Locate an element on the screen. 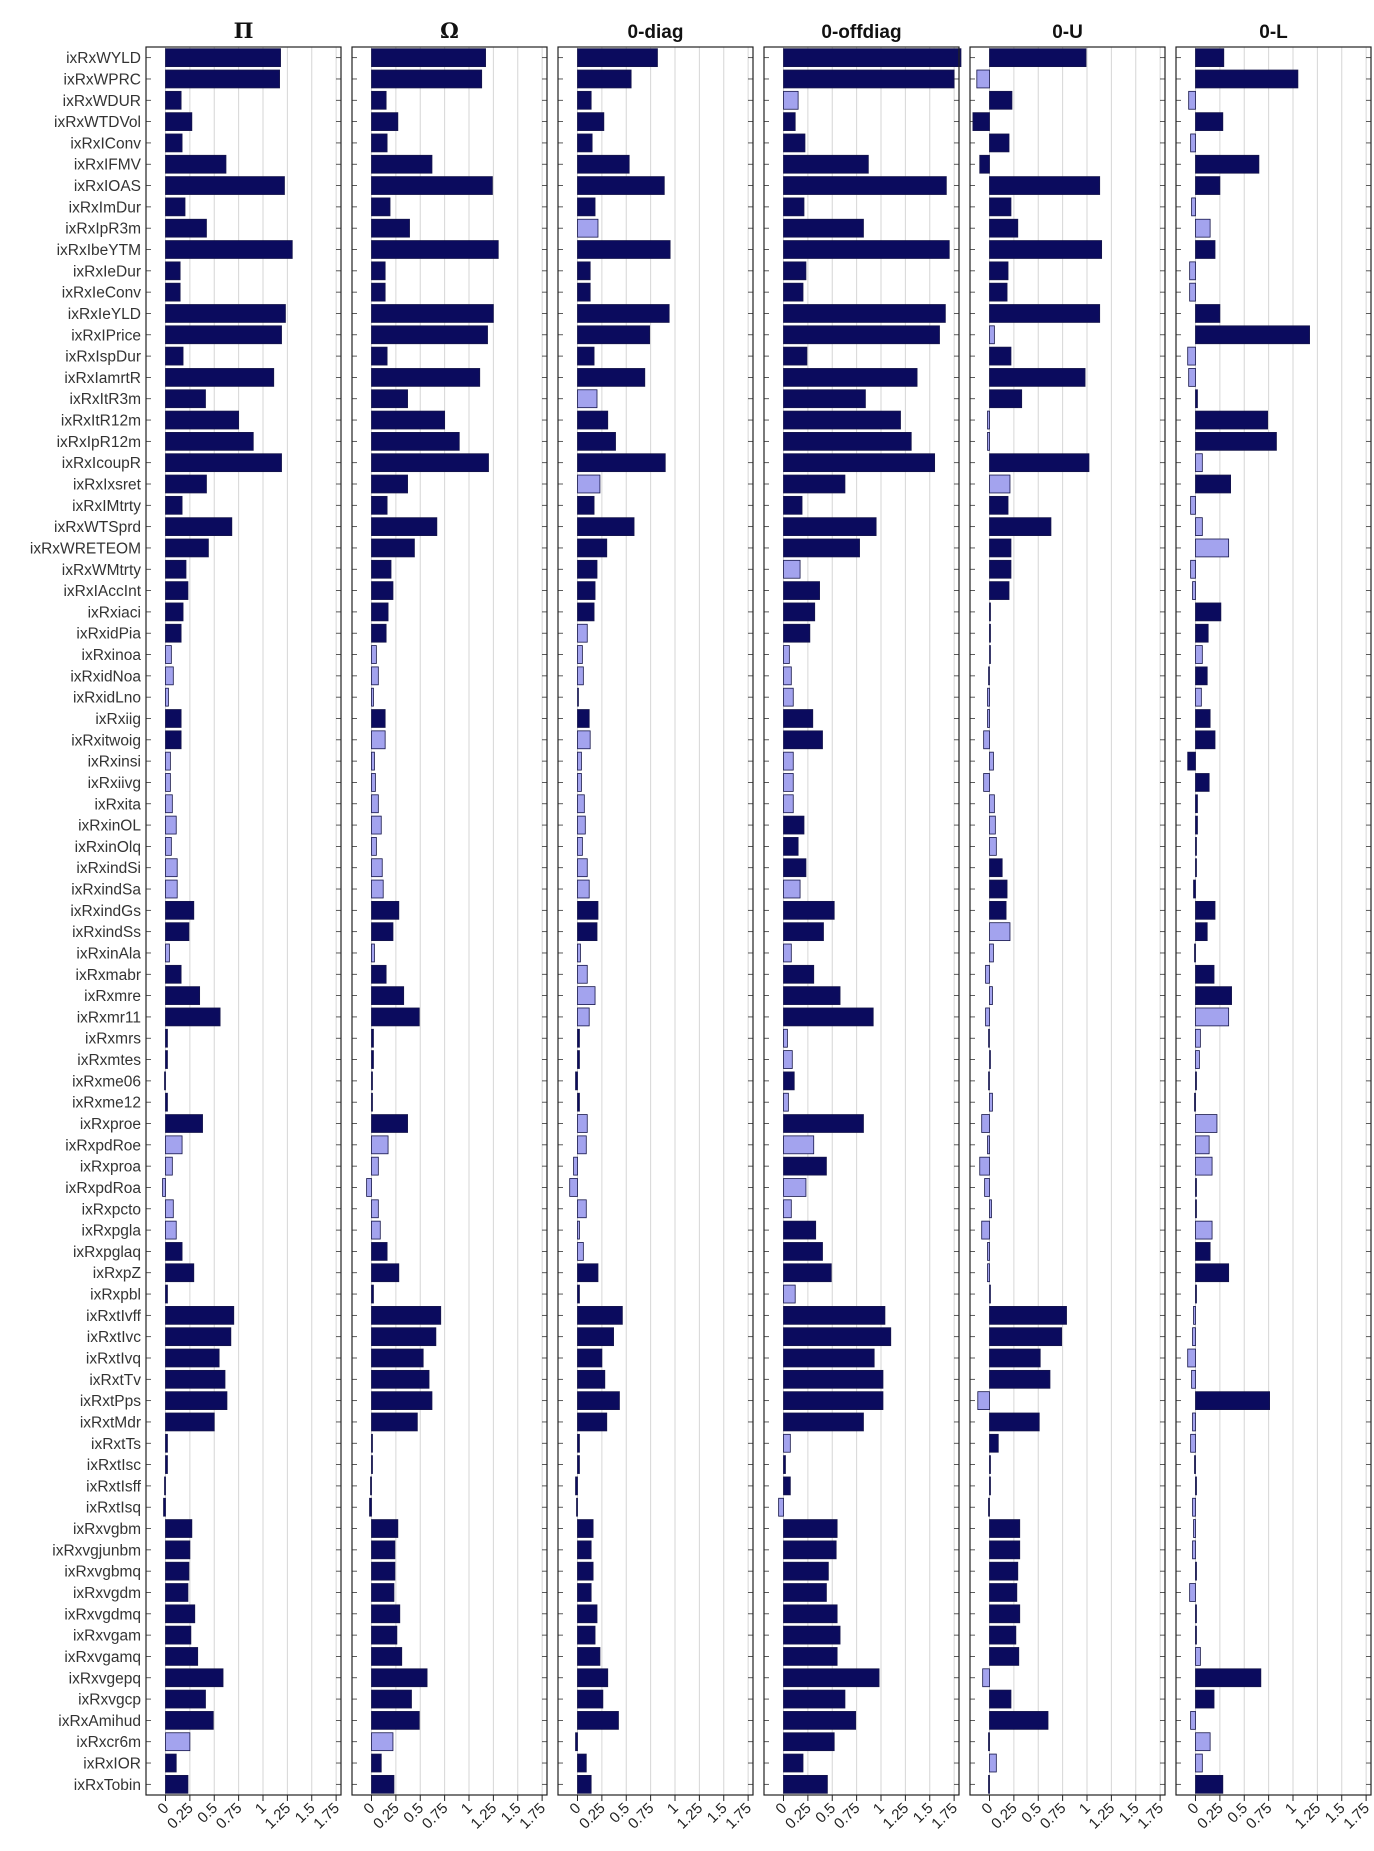 The height and width of the screenshot is (1851, 1374). row-label: ixRxvgbmq is located at coordinates (102, 1572).